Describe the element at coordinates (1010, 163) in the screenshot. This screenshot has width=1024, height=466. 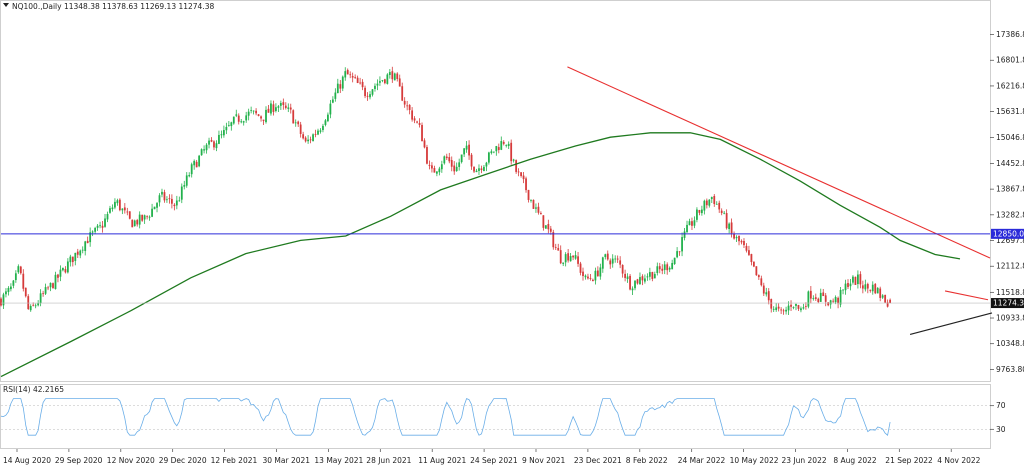
I see `y-tick-label: 14452.80` at that location.